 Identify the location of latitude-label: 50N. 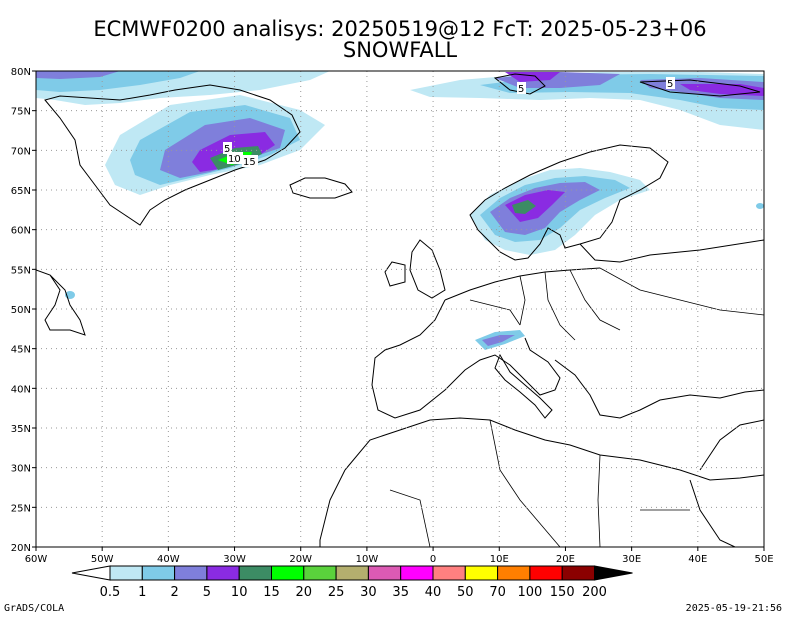
(21, 310).